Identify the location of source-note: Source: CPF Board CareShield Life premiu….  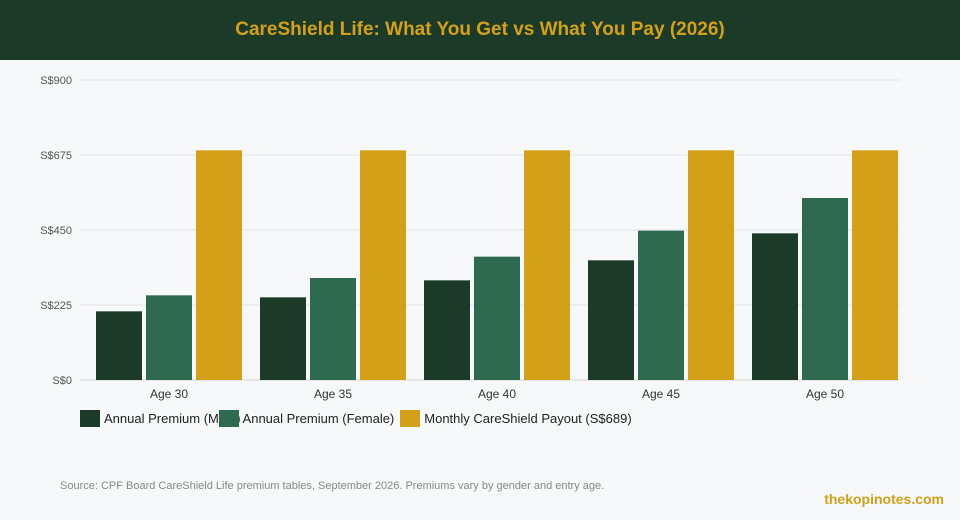
(332, 486).